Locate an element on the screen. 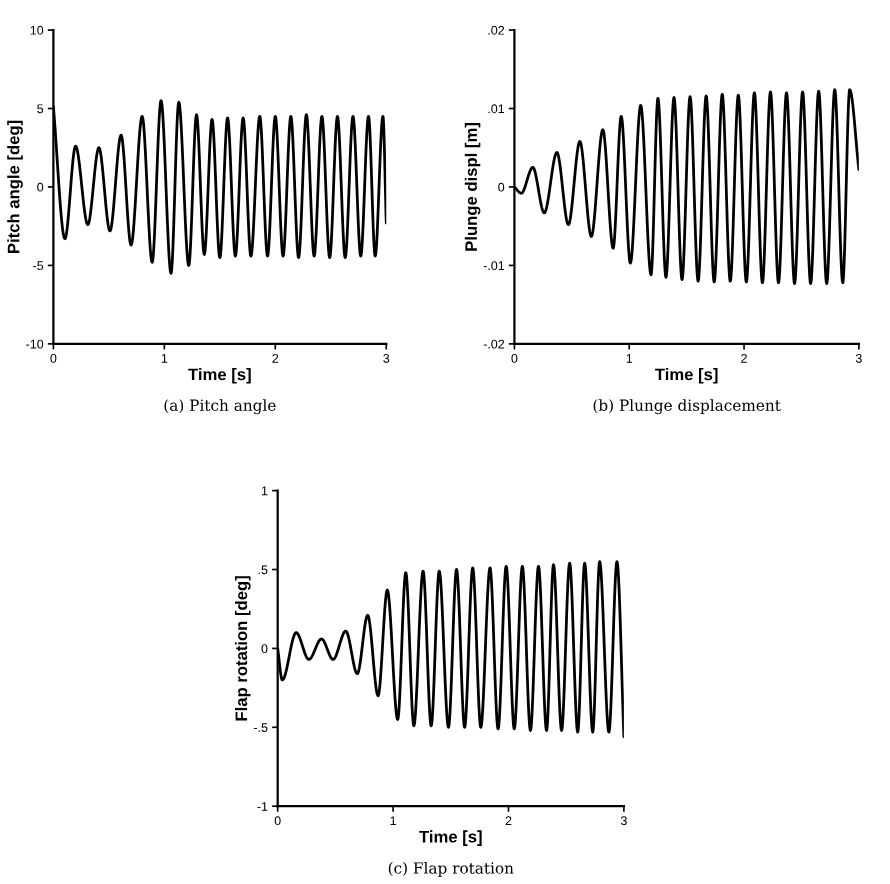 This screenshot has width=890, height=884. y-axis-title: Plunge displ [m] is located at coordinates (472, 187).